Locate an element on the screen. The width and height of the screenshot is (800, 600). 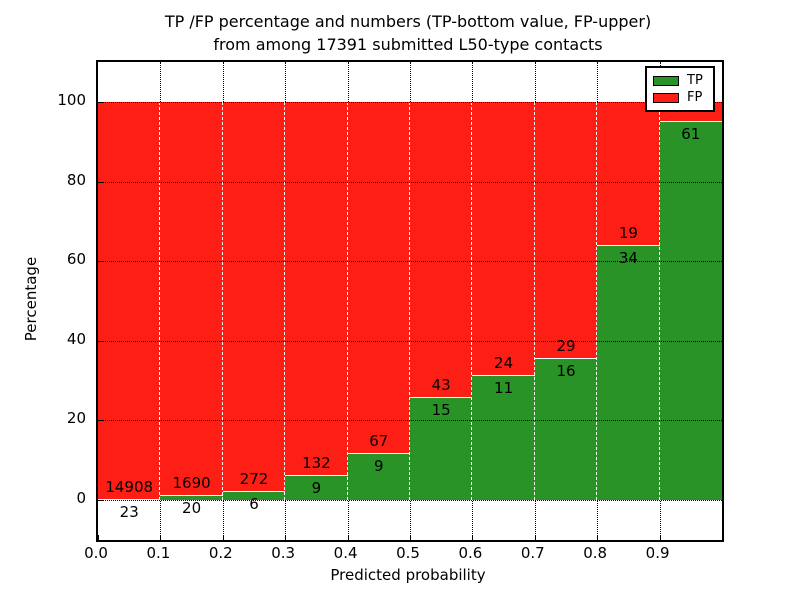
tp-count-label: 16 is located at coordinates (566, 371).